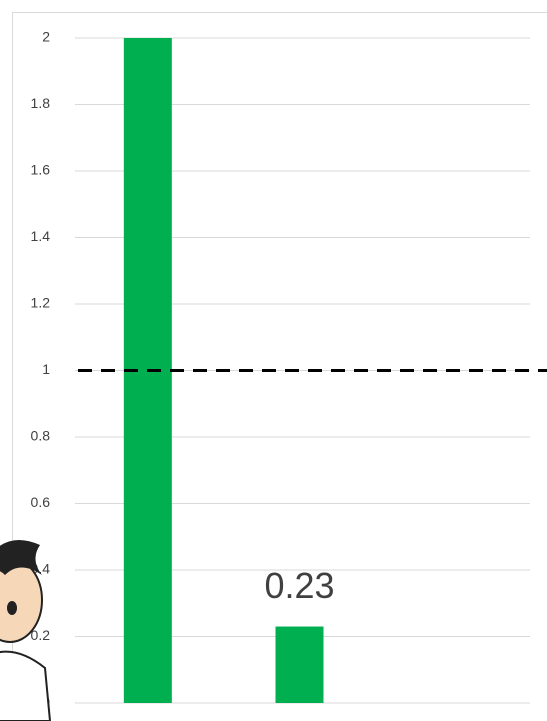  I want to click on bar, so click(299, 664).